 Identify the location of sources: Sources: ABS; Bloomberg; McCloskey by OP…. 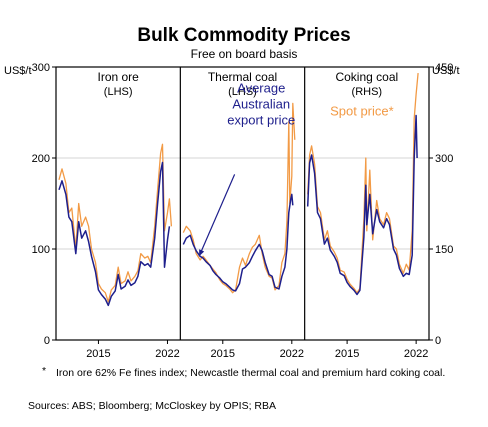
(152, 406).